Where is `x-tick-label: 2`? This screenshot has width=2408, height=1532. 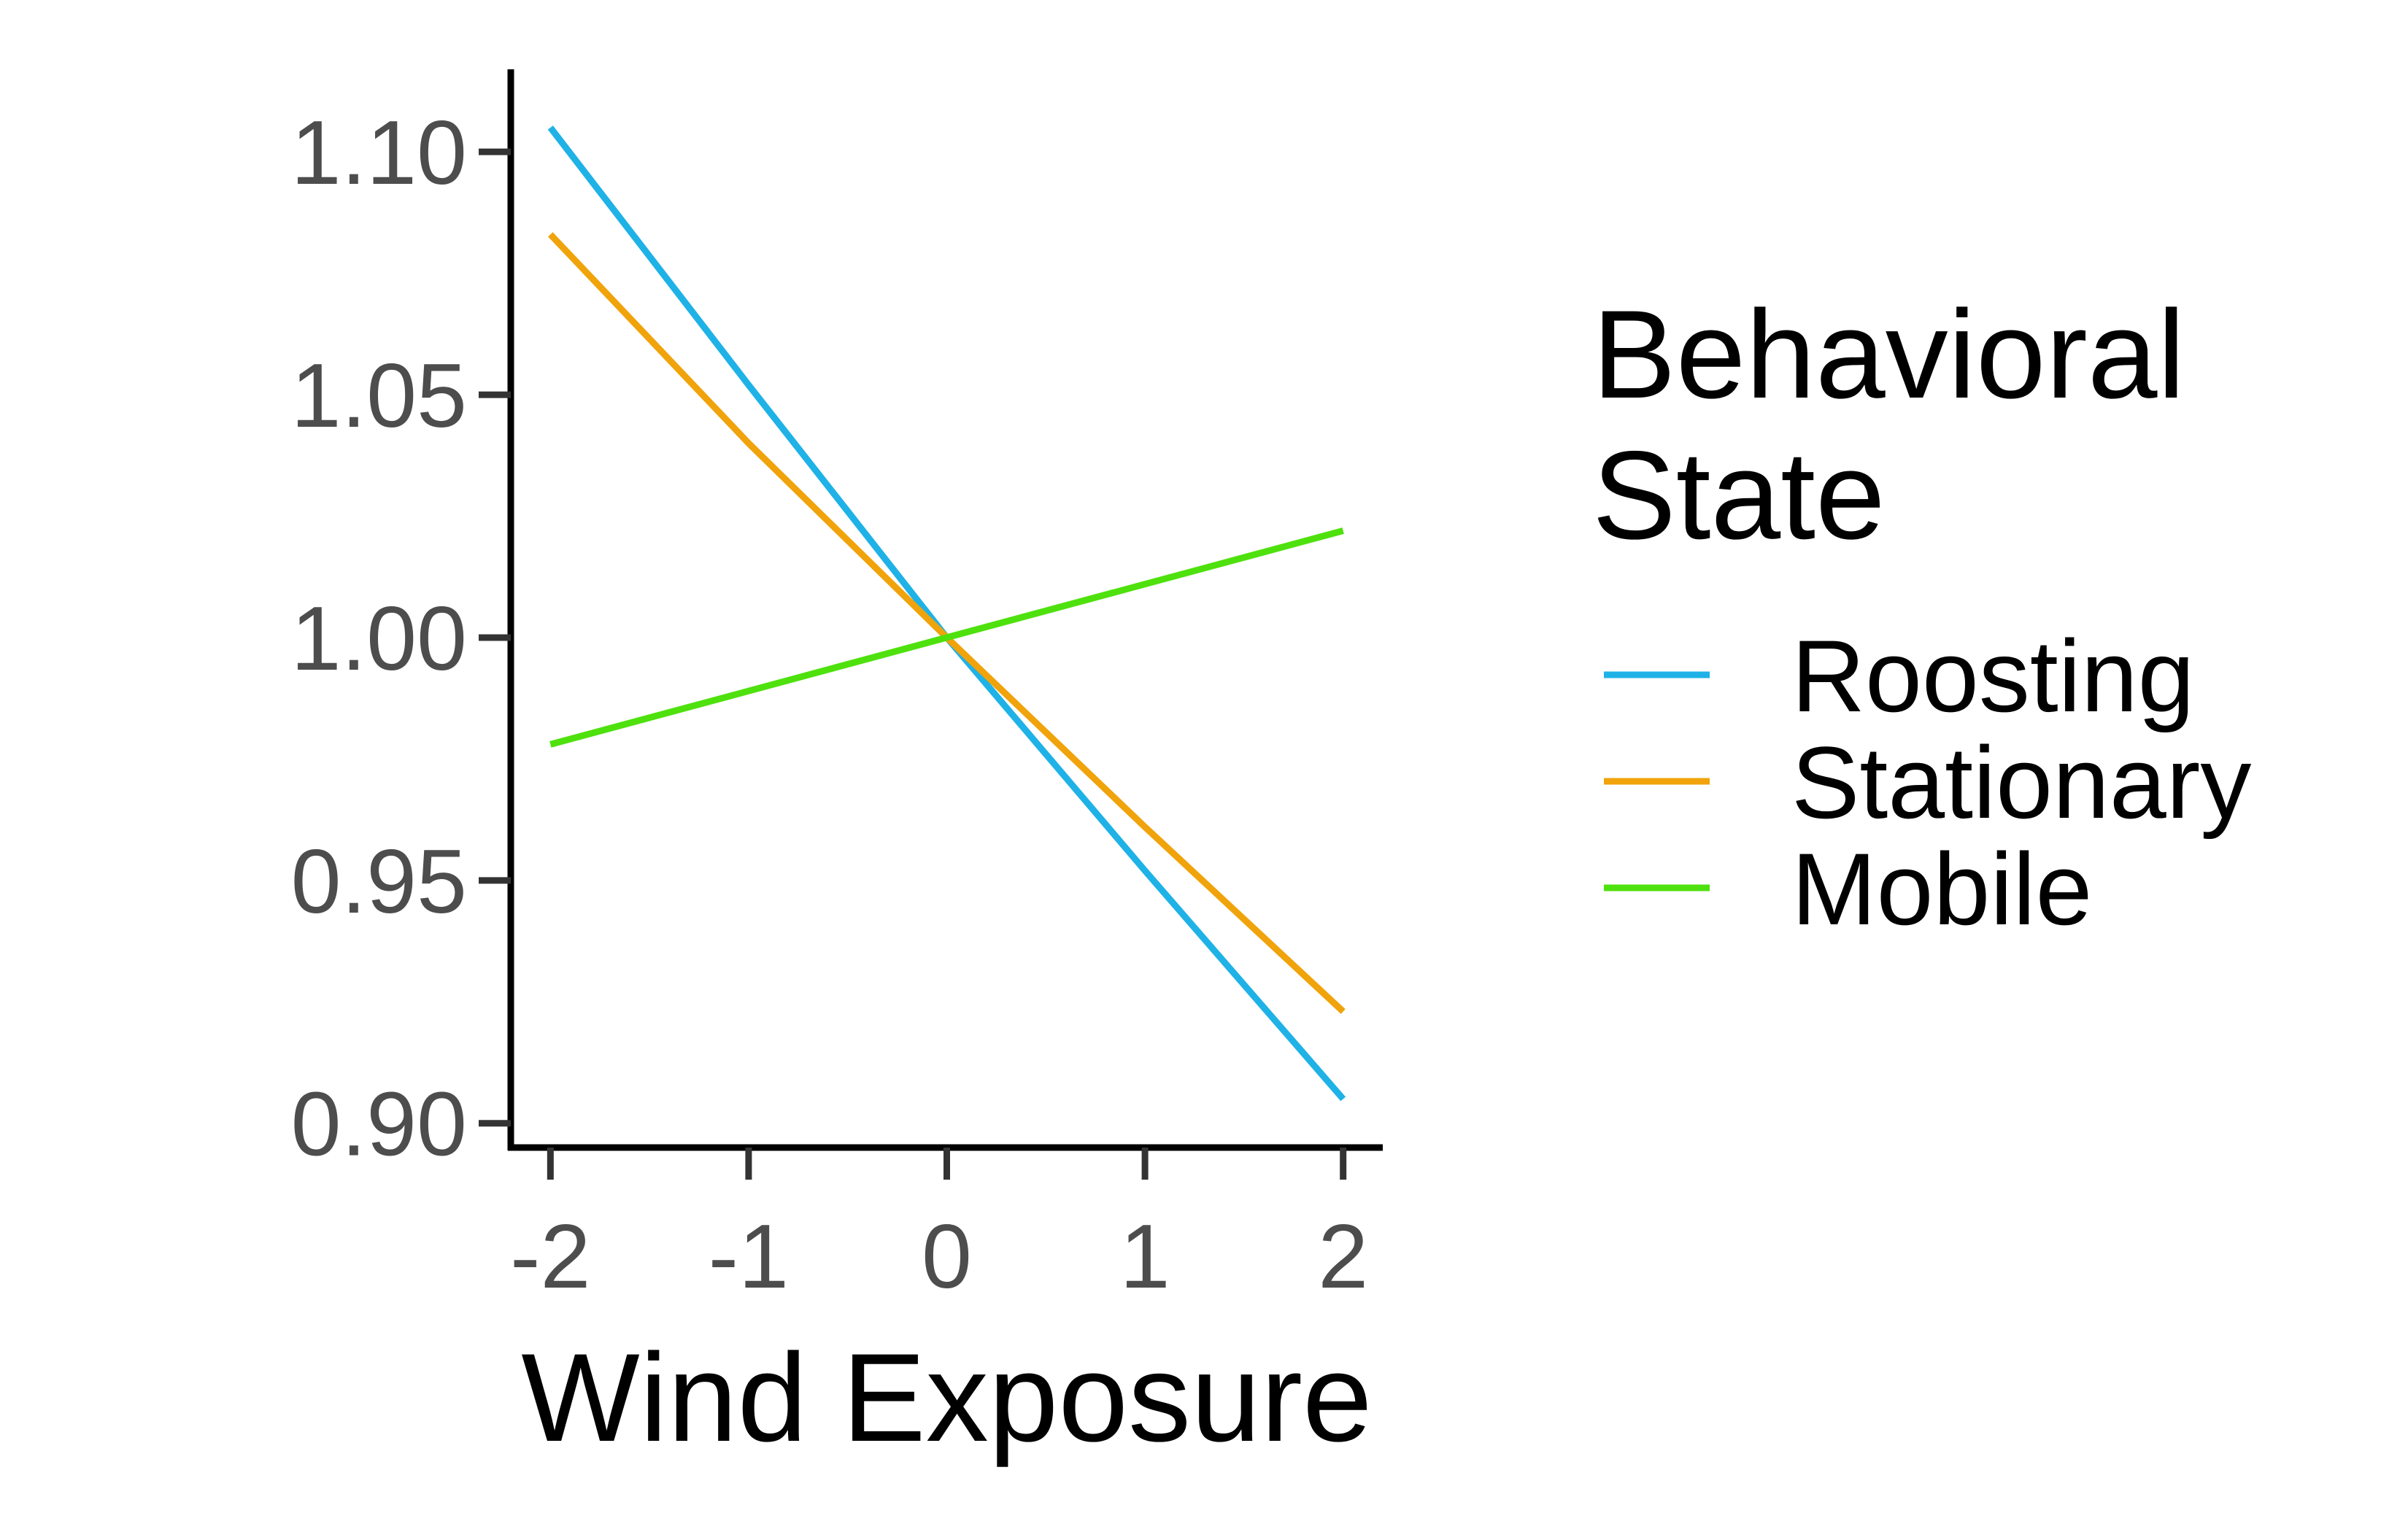 x-tick-label: 2 is located at coordinates (1343, 1257).